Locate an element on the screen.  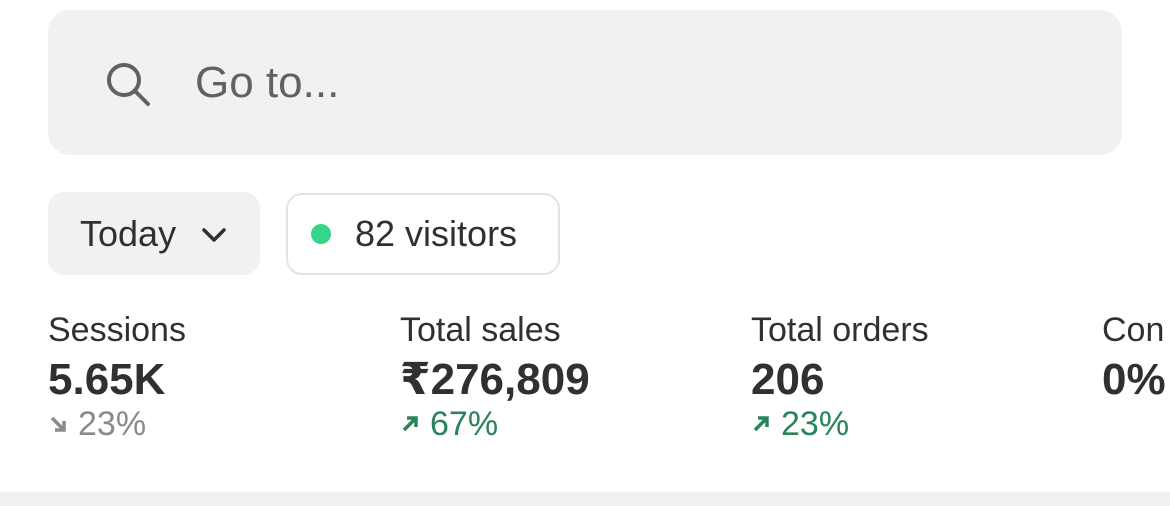
metric-value: ₹276,809 is located at coordinates (495, 379).